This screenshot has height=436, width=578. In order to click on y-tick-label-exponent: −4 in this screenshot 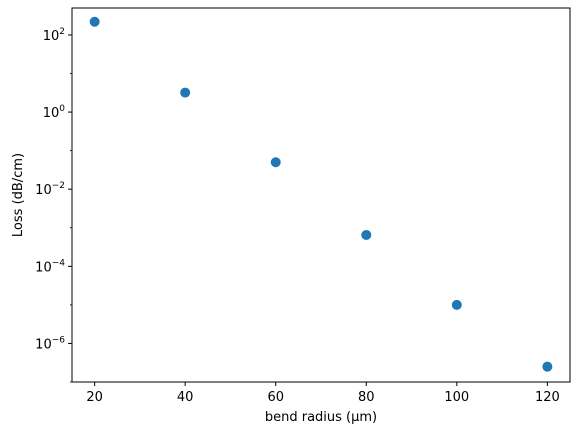, I will do `click(59, 263)`.